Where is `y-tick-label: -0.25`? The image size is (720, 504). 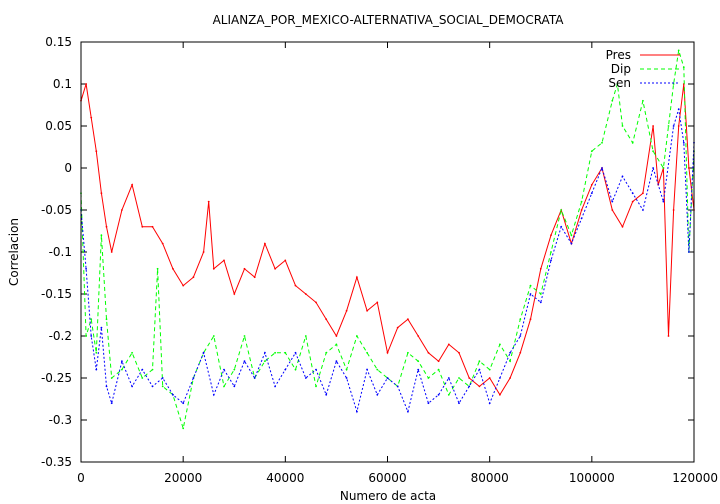 y-tick-label: -0.25 is located at coordinates (56, 378).